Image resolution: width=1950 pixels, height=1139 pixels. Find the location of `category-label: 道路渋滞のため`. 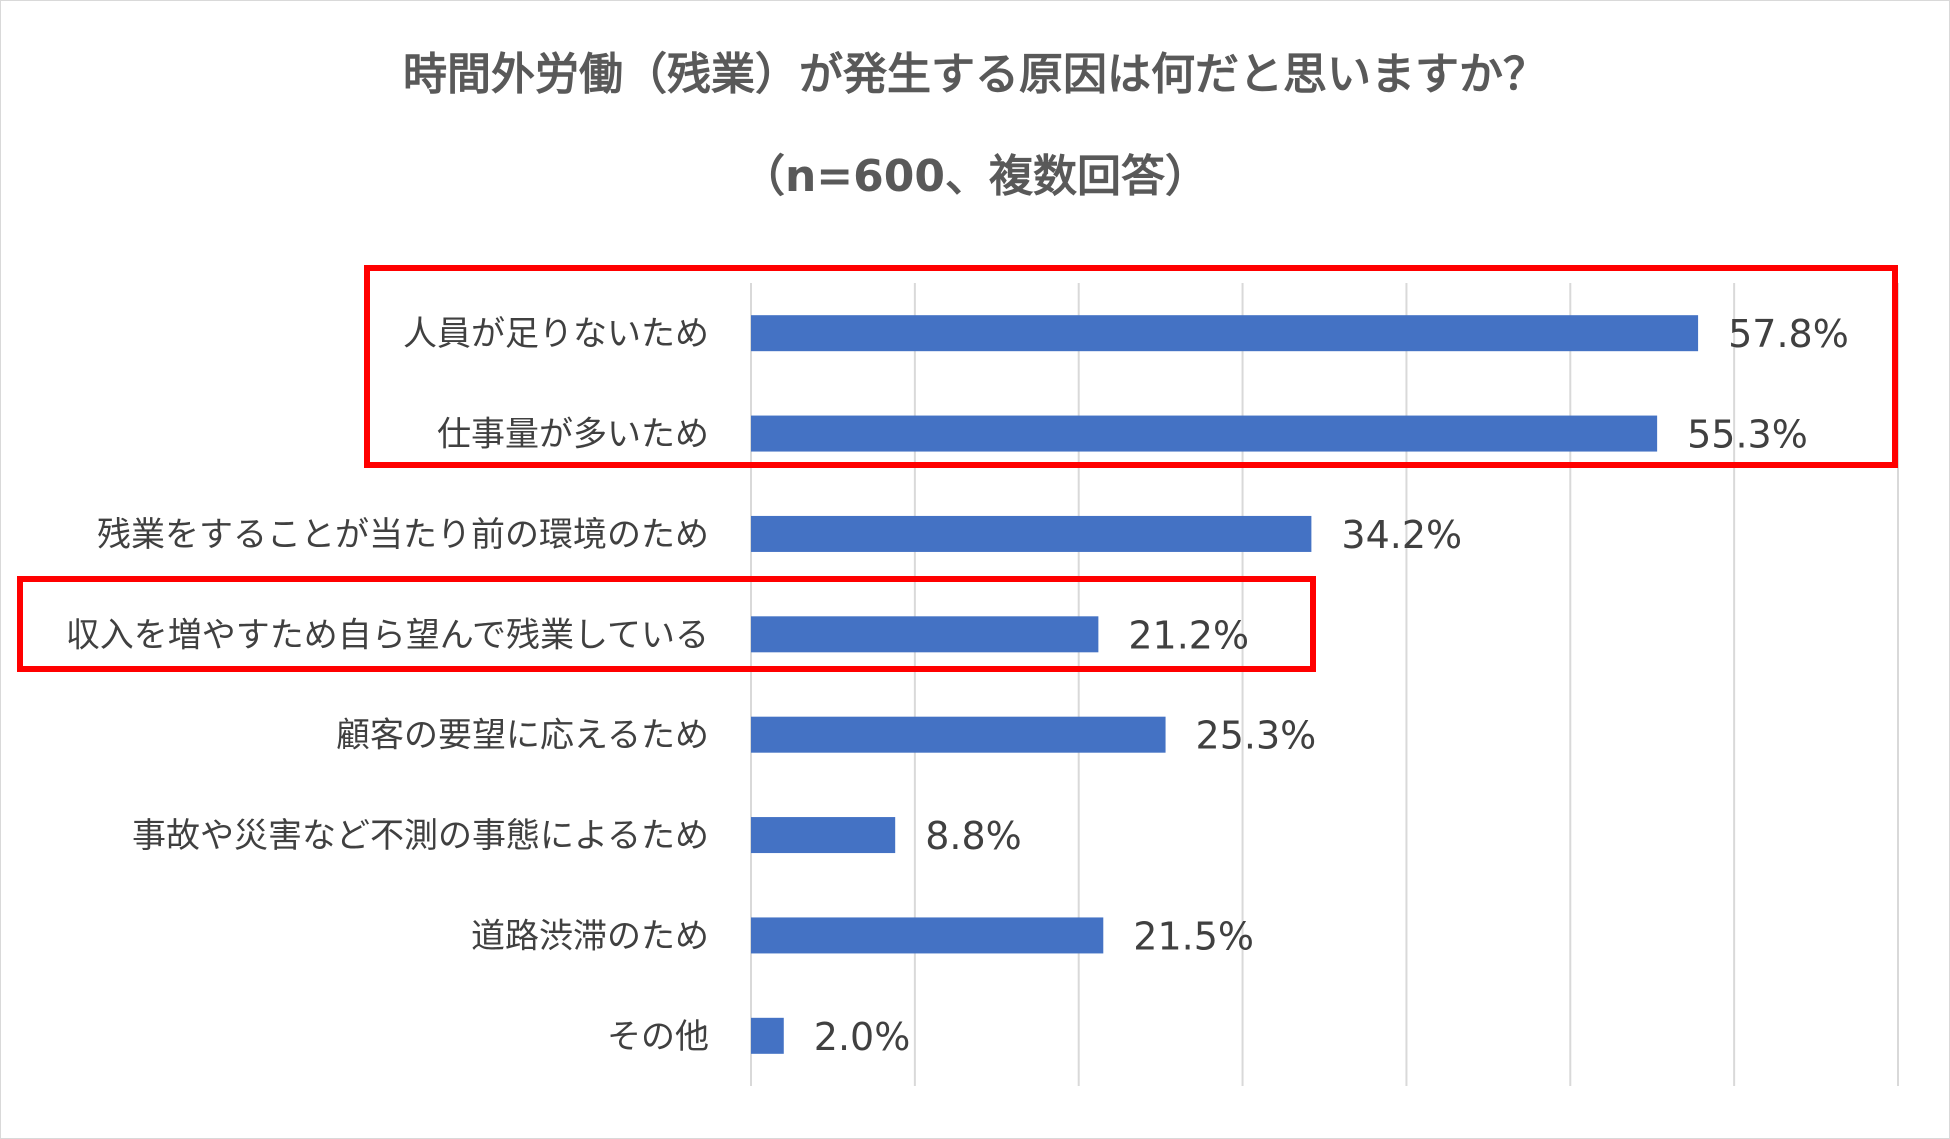

category-label: 道路渋滞のため is located at coordinates (590, 936).